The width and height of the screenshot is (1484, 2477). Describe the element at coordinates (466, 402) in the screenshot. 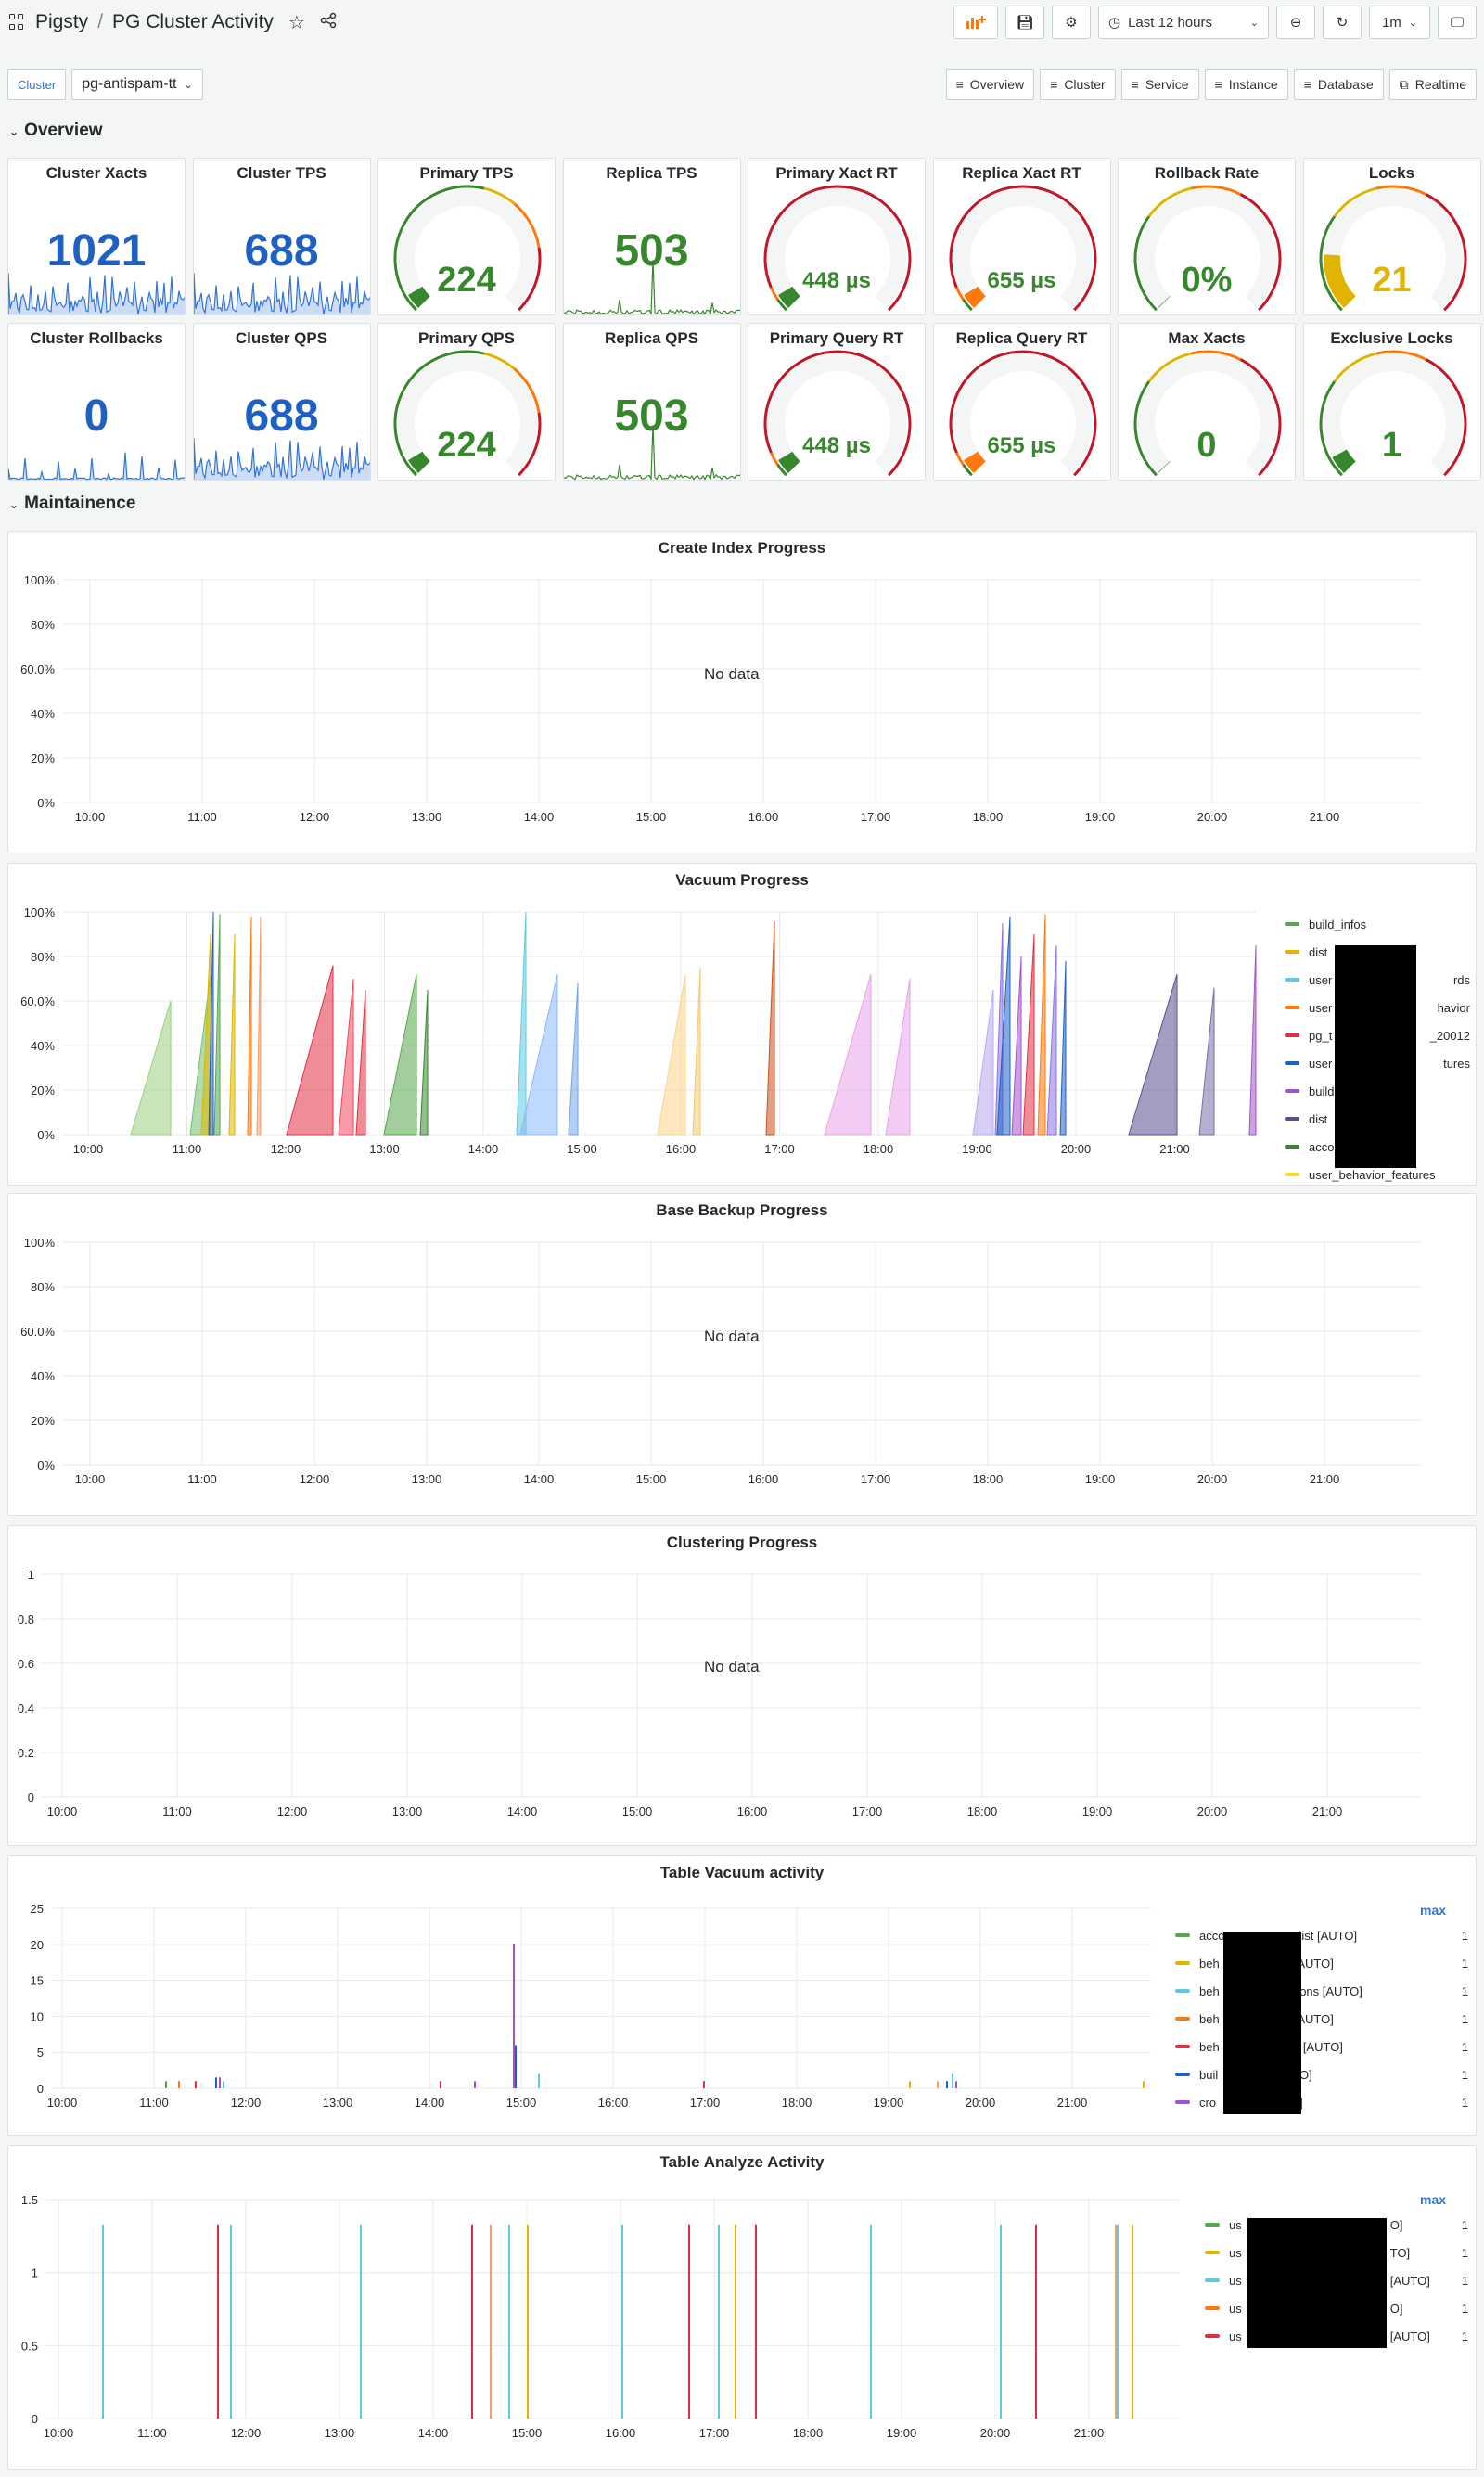

I see `primary-qps-stat: Primary QPS 224` at that location.